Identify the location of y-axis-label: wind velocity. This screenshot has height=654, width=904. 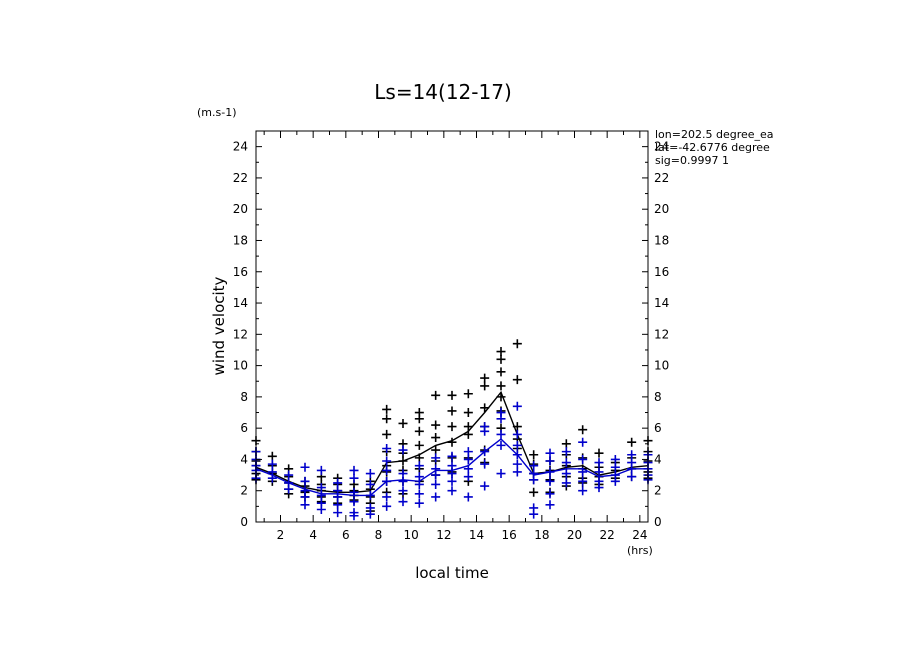
(219, 325).